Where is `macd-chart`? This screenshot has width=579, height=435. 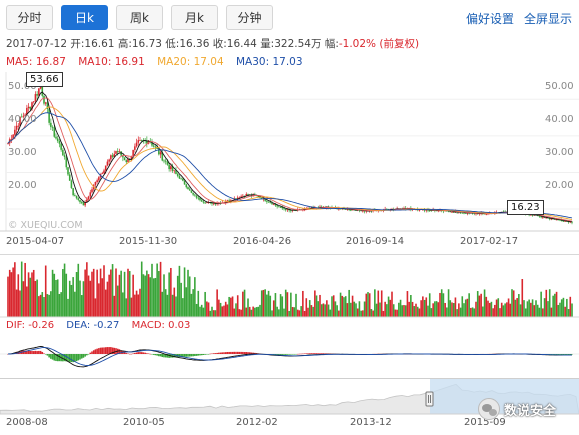 macd-chart is located at coordinates (289, 355).